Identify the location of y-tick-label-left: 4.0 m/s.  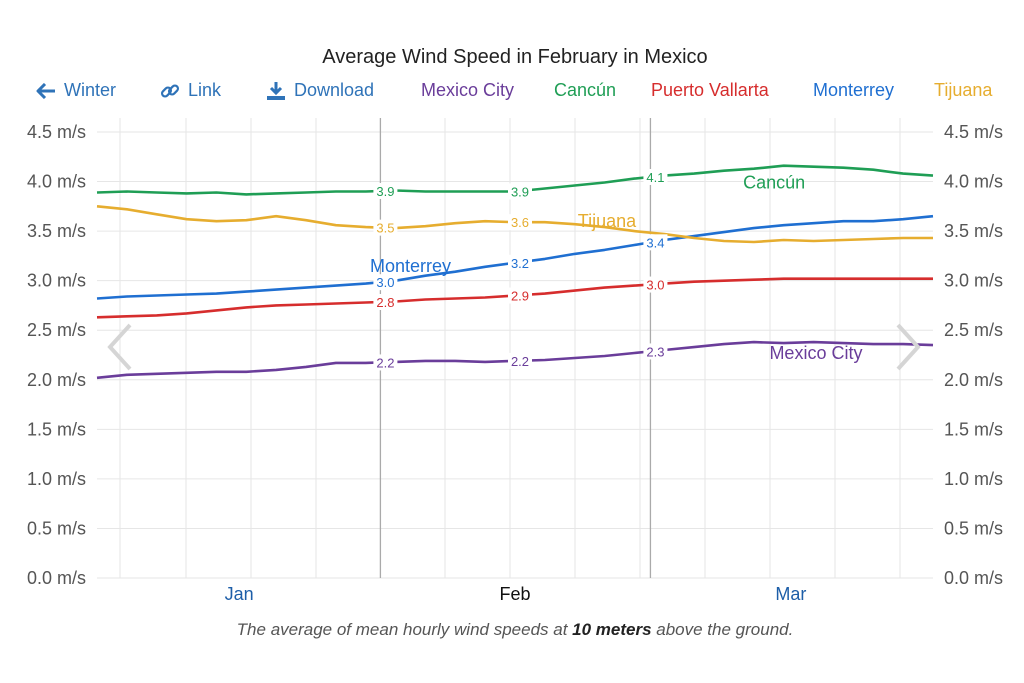
(56, 182).